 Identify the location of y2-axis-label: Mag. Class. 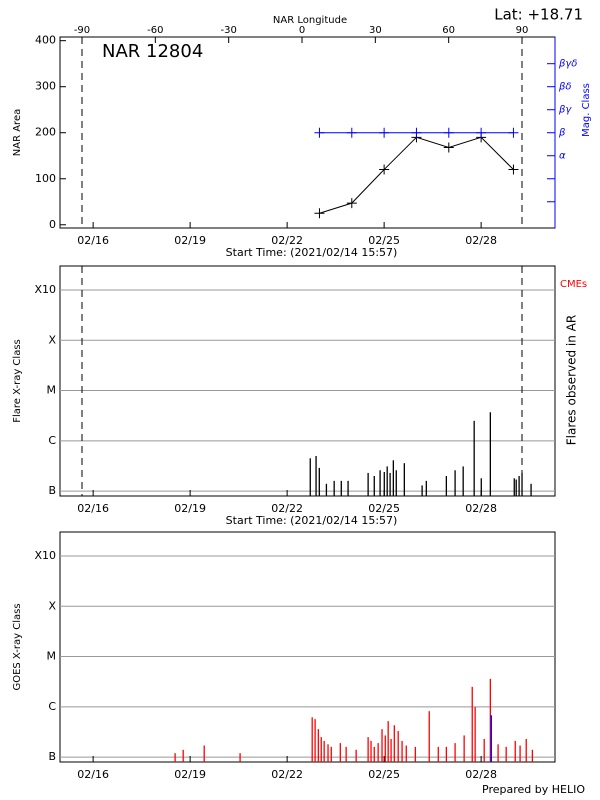
(586, 110).